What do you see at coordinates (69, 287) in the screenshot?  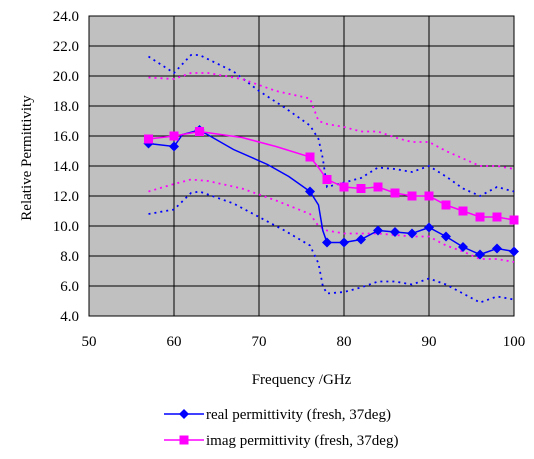 I see `y-tick-label: 6.0` at bounding box center [69, 287].